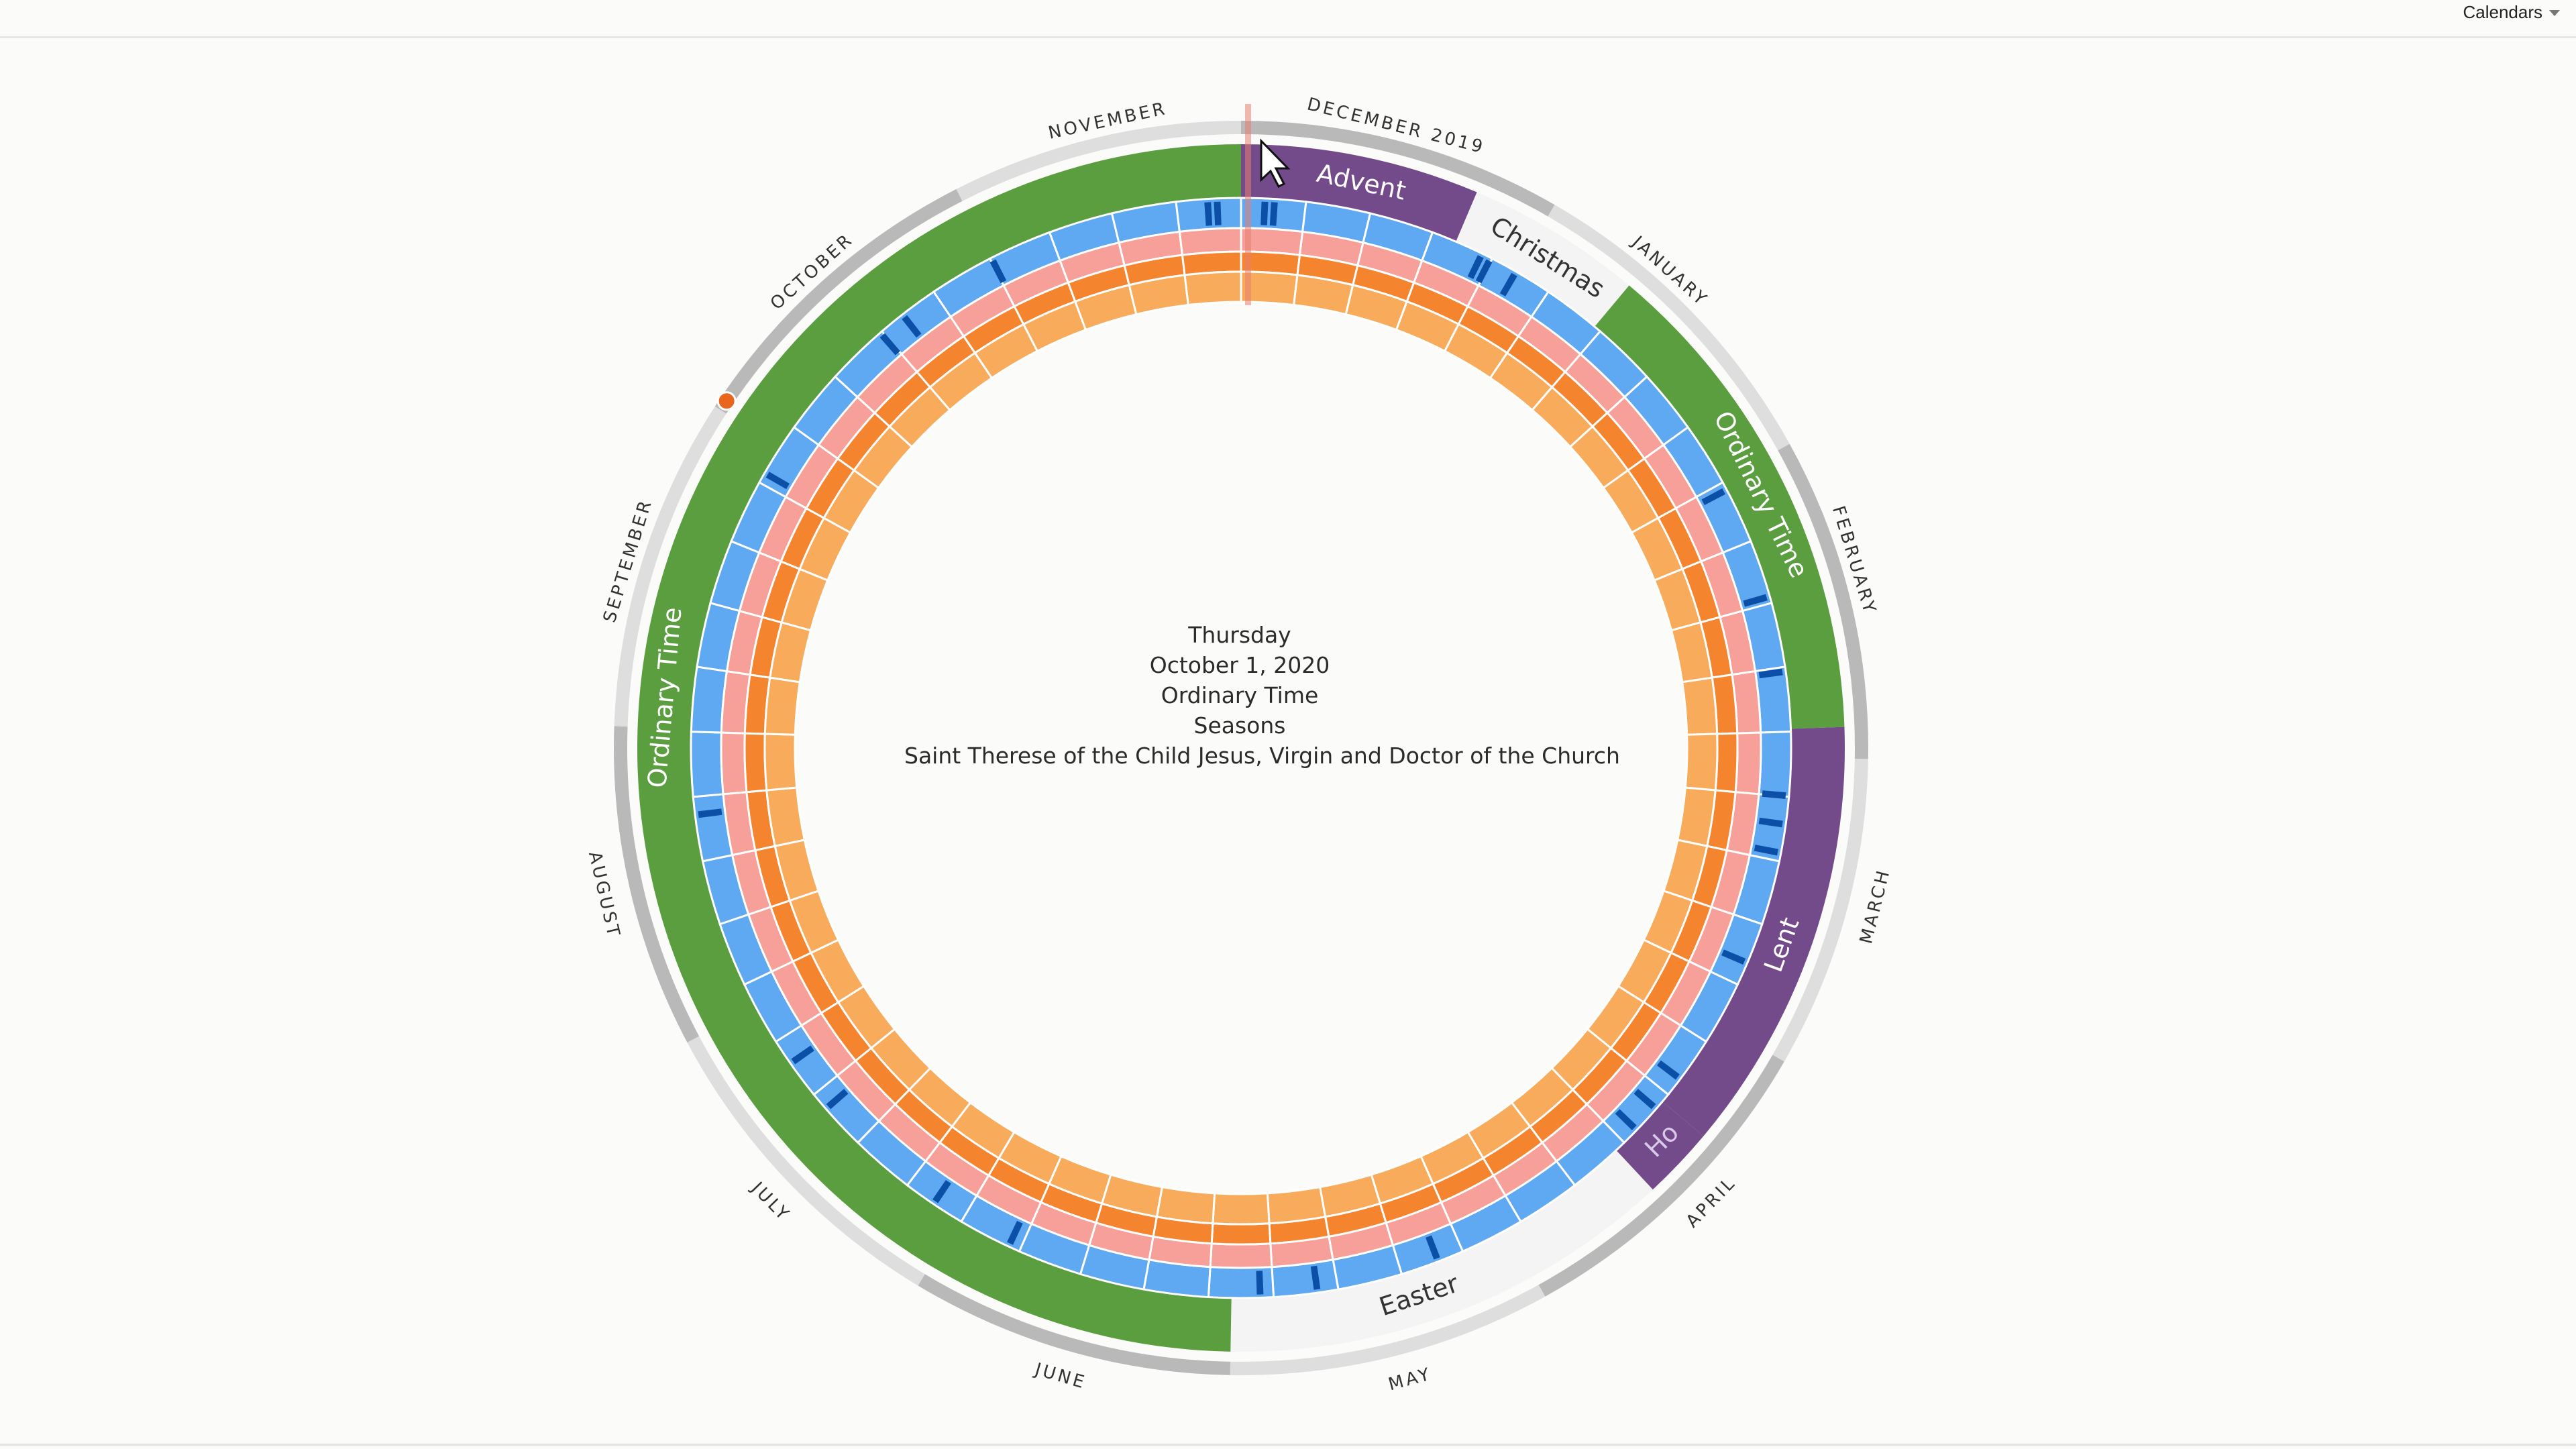 The image size is (2576, 1449). Describe the element at coordinates (2554, 12) in the screenshot. I see `chevron-down-icon` at that location.